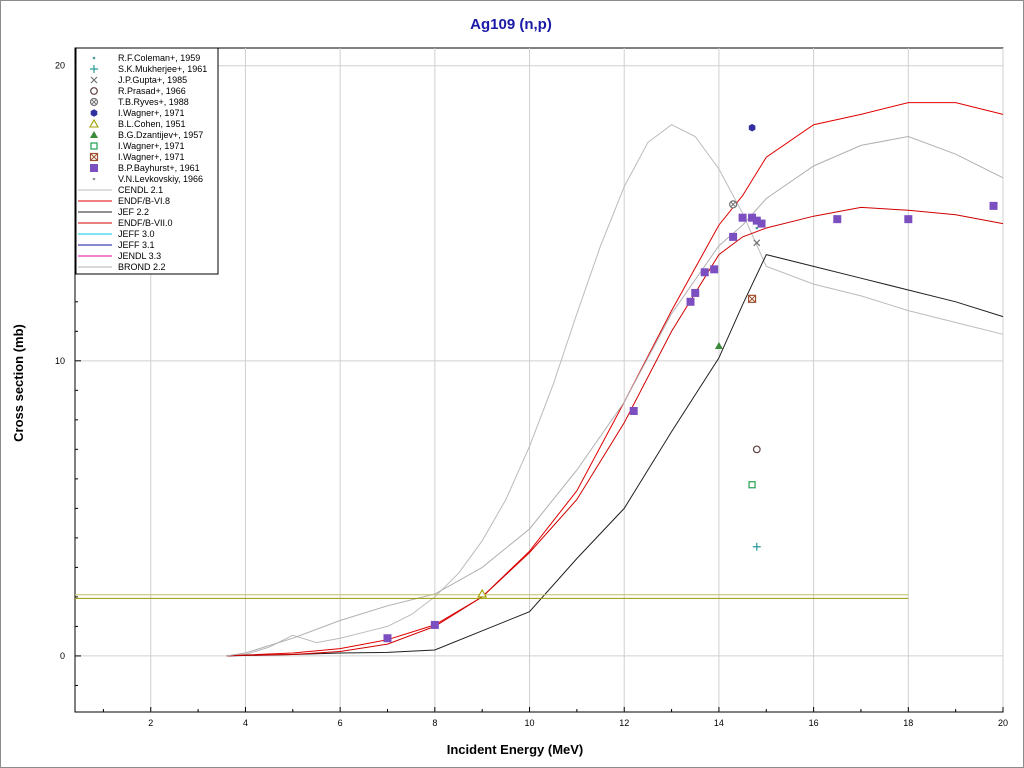  Describe the element at coordinates (139, 256) in the screenshot. I see `legend-label: JENDL 3.3` at that location.